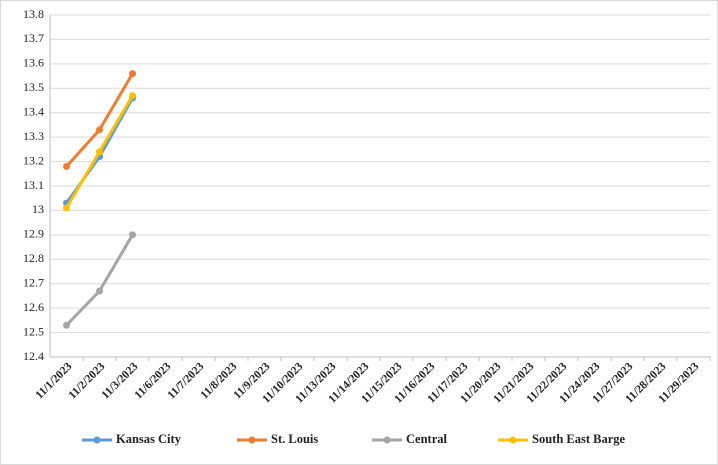  Describe the element at coordinates (149, 439) in the screenshot. I see `legend-label: Kansas City` at that location.